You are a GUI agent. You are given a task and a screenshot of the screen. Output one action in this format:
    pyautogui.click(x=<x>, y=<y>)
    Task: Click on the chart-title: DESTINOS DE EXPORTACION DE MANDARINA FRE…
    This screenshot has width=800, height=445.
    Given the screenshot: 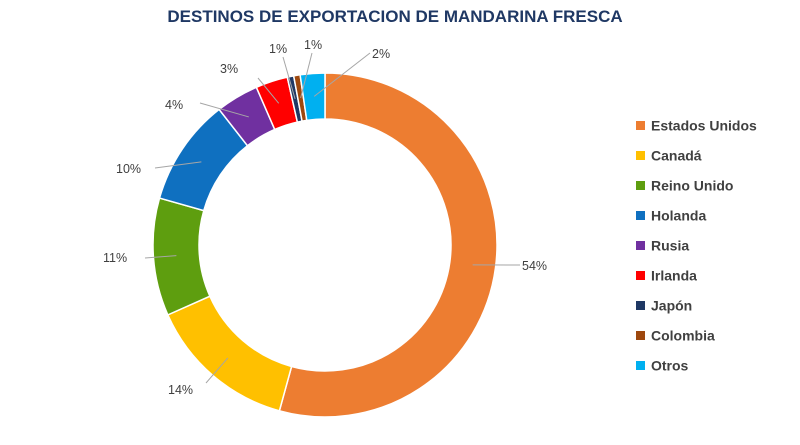 What is the action you would take?
    pyautogui.click(x=394, y=16)
    